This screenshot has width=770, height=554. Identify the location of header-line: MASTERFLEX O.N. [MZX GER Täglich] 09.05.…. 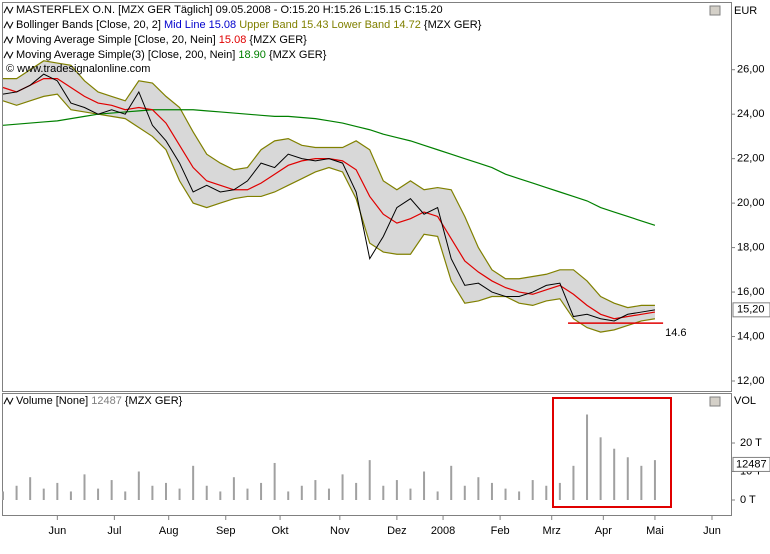
(229, 10).